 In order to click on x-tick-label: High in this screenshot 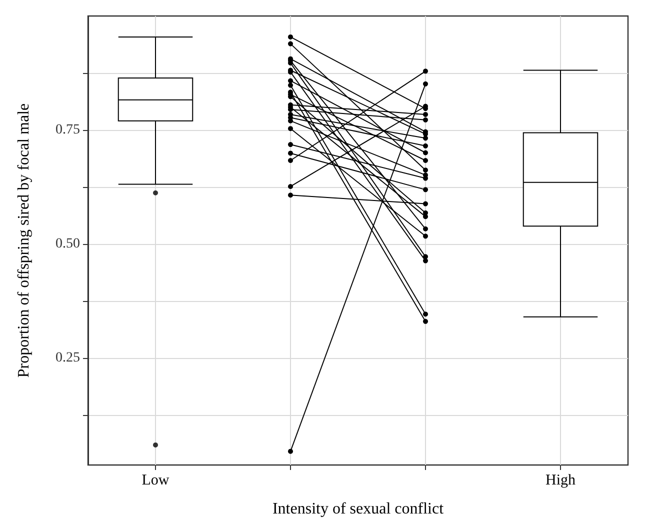, I will do `click(561, 480)`.